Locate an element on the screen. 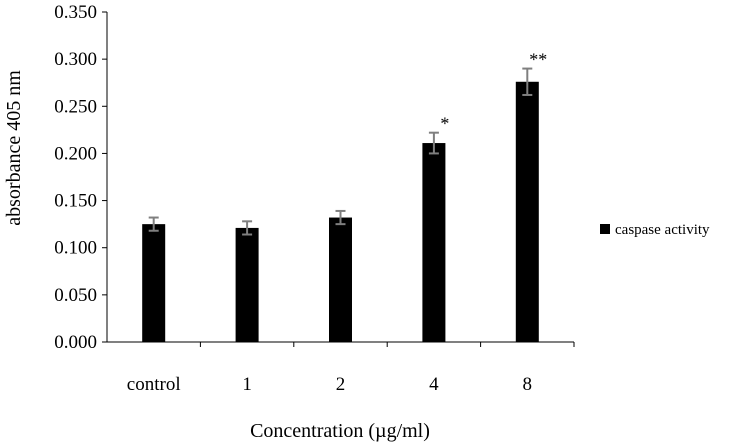 This screenshot has width=737, height=443. y-tick-label: 0.150 is located at coordinates (75, 201).